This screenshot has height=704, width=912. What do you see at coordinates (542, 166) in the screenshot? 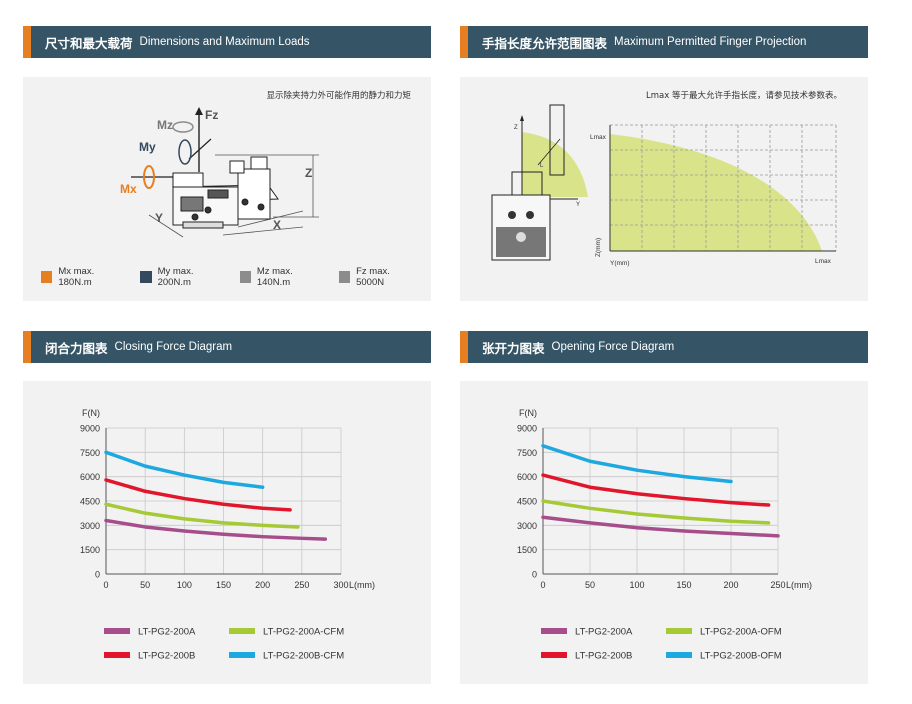
I see `small-l-label: L` at bounding box center [542, 166].